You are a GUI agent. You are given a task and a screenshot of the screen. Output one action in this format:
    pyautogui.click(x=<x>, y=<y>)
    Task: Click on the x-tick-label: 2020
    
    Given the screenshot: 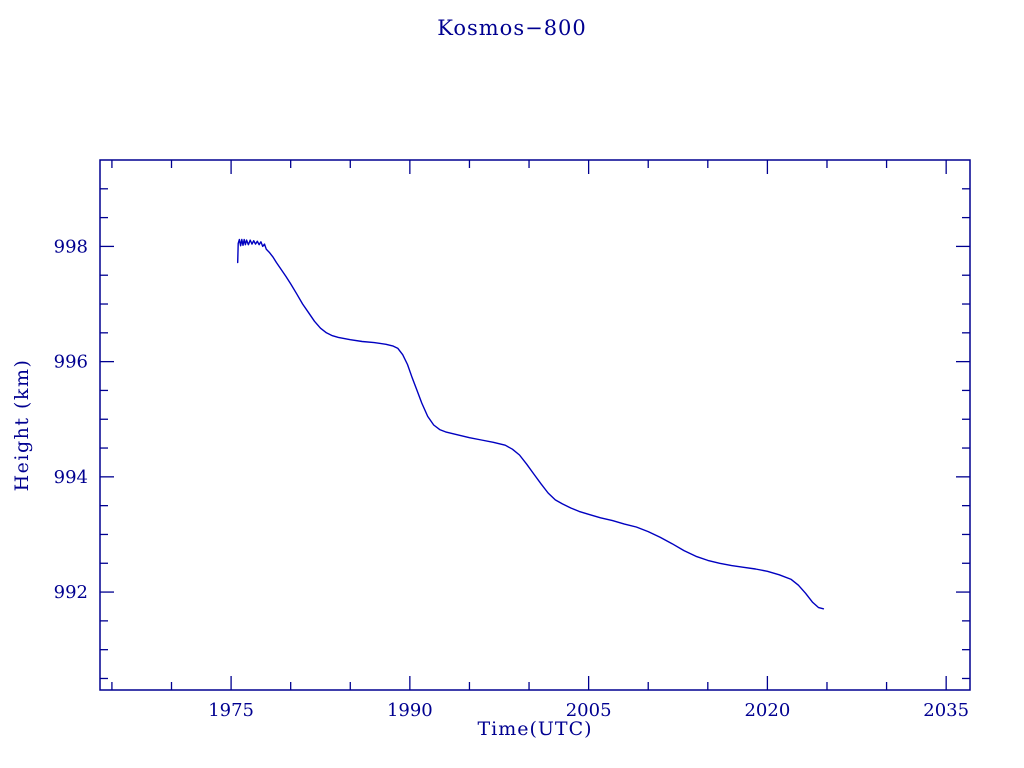 What is the action you would take?
    pyautogui.click(x=767, y=710)
    